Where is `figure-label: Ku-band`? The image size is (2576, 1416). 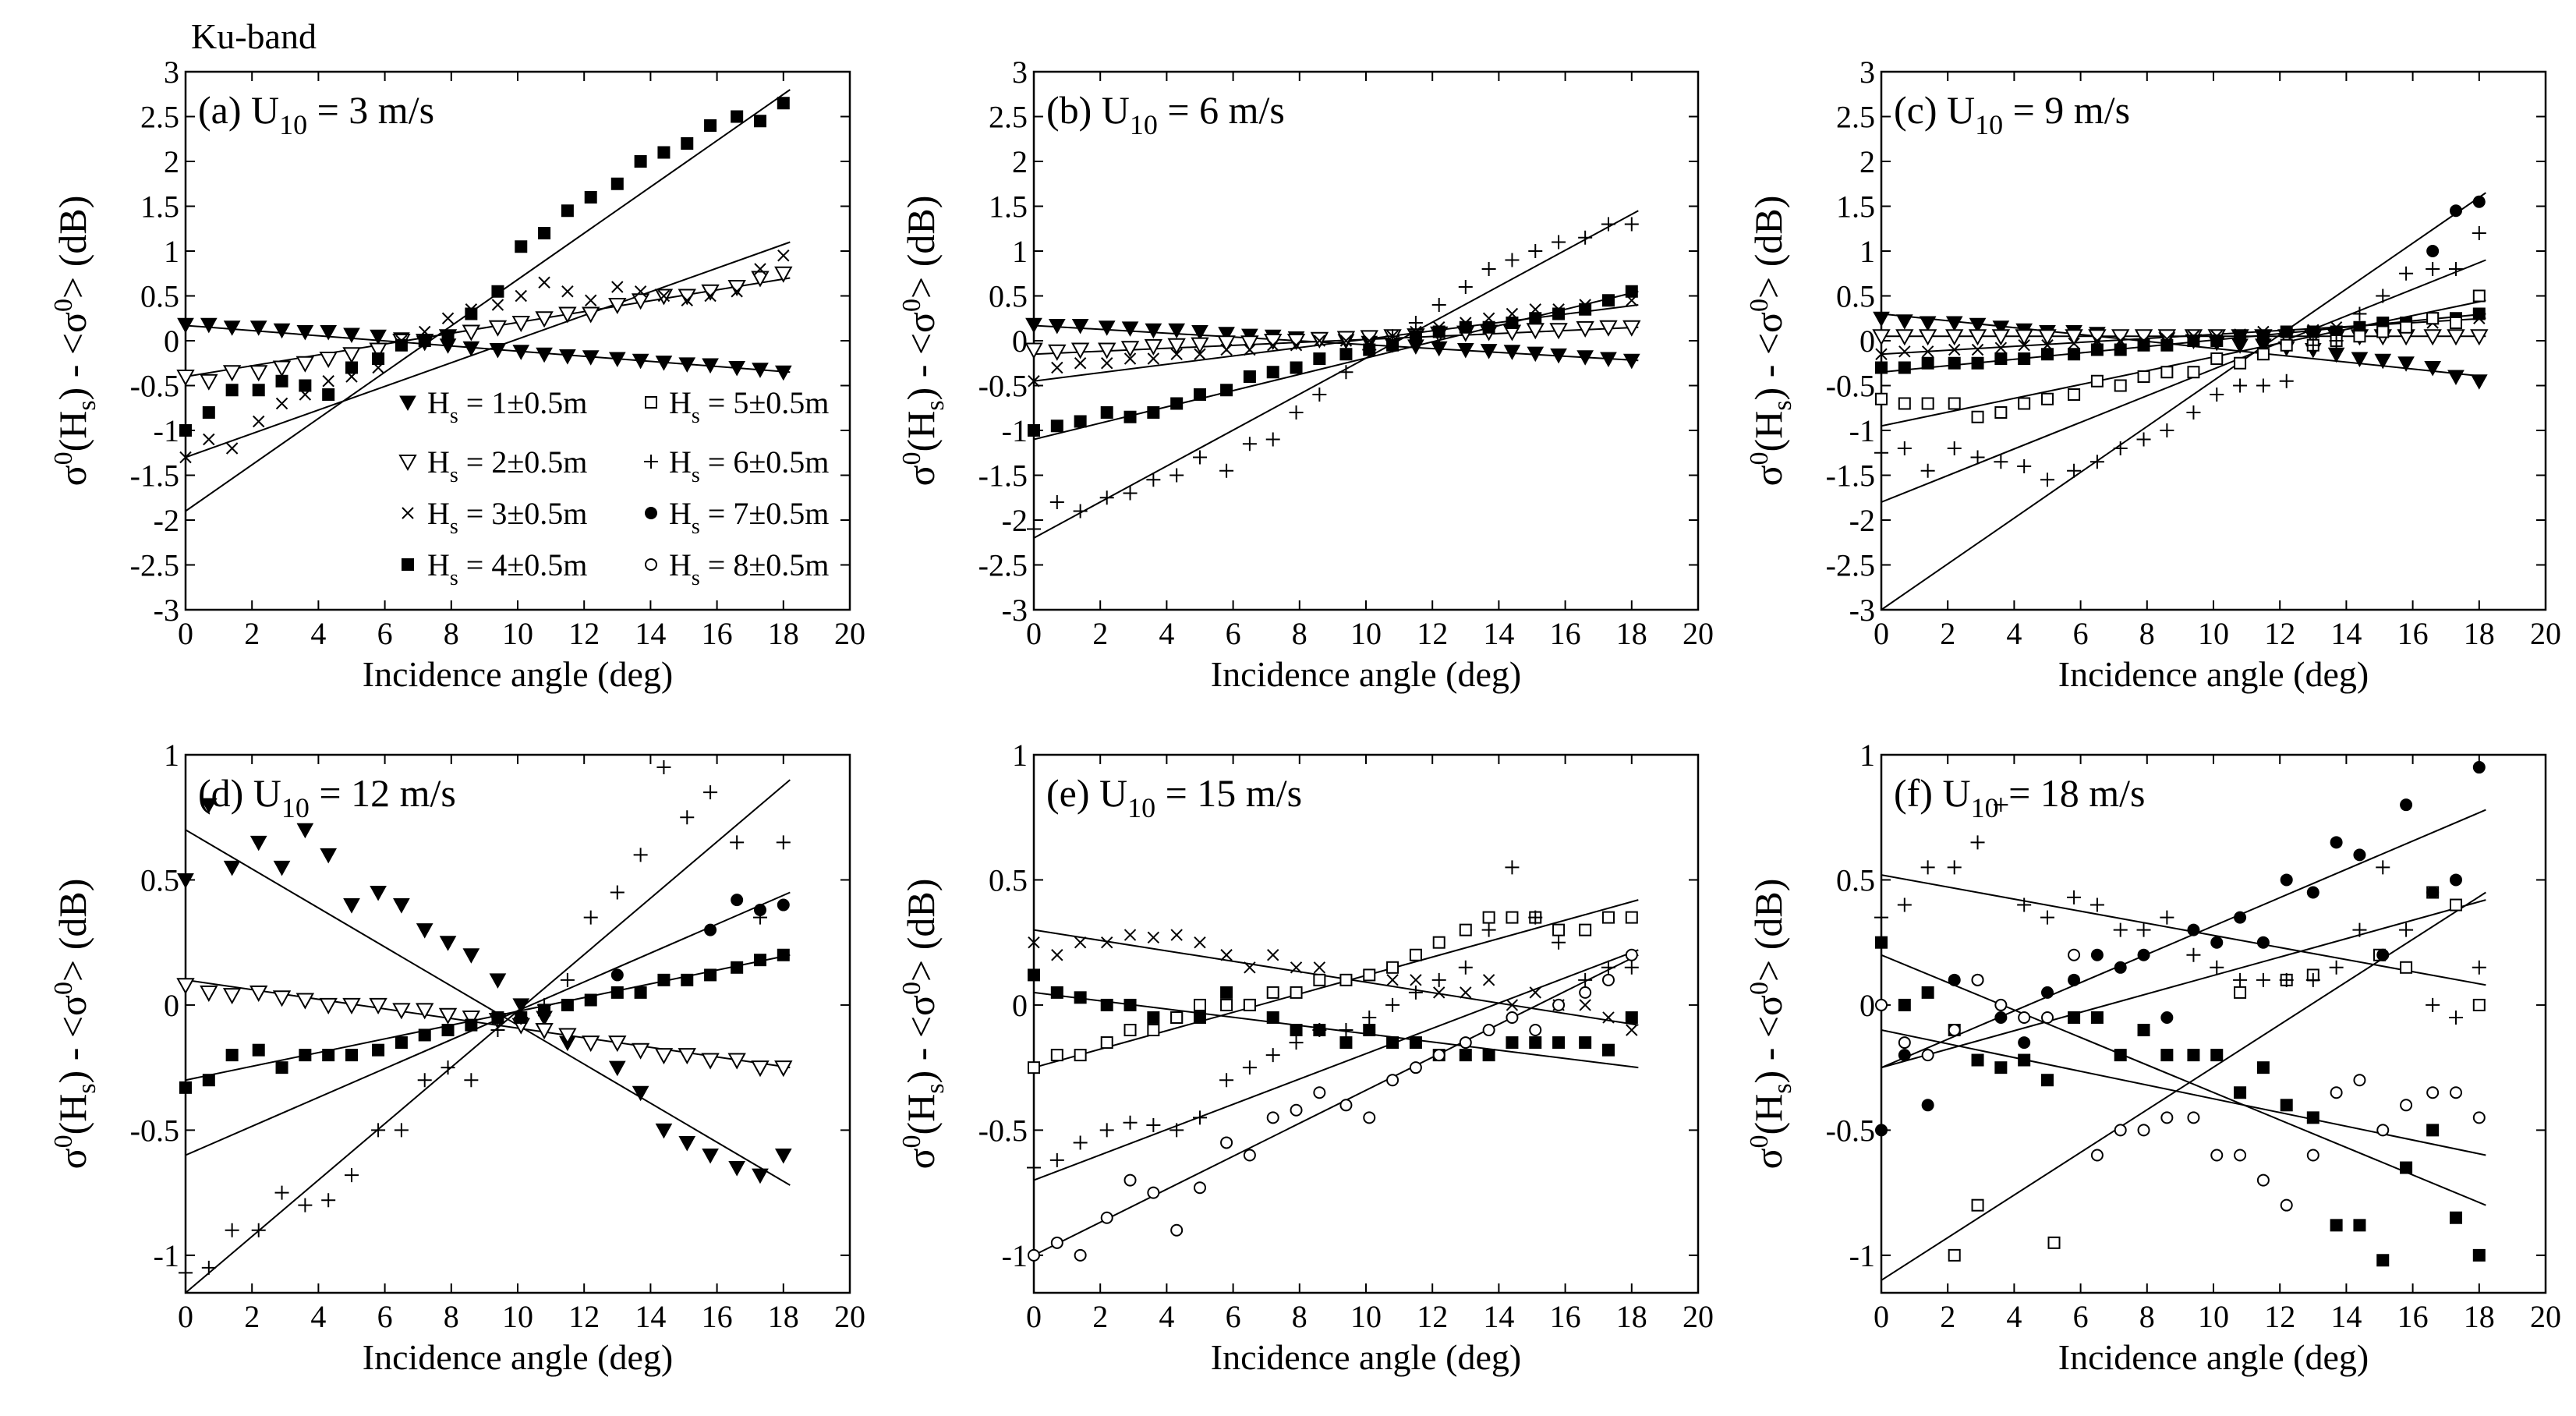 figure-label: Ku-band is located at coordinates (254, 36).